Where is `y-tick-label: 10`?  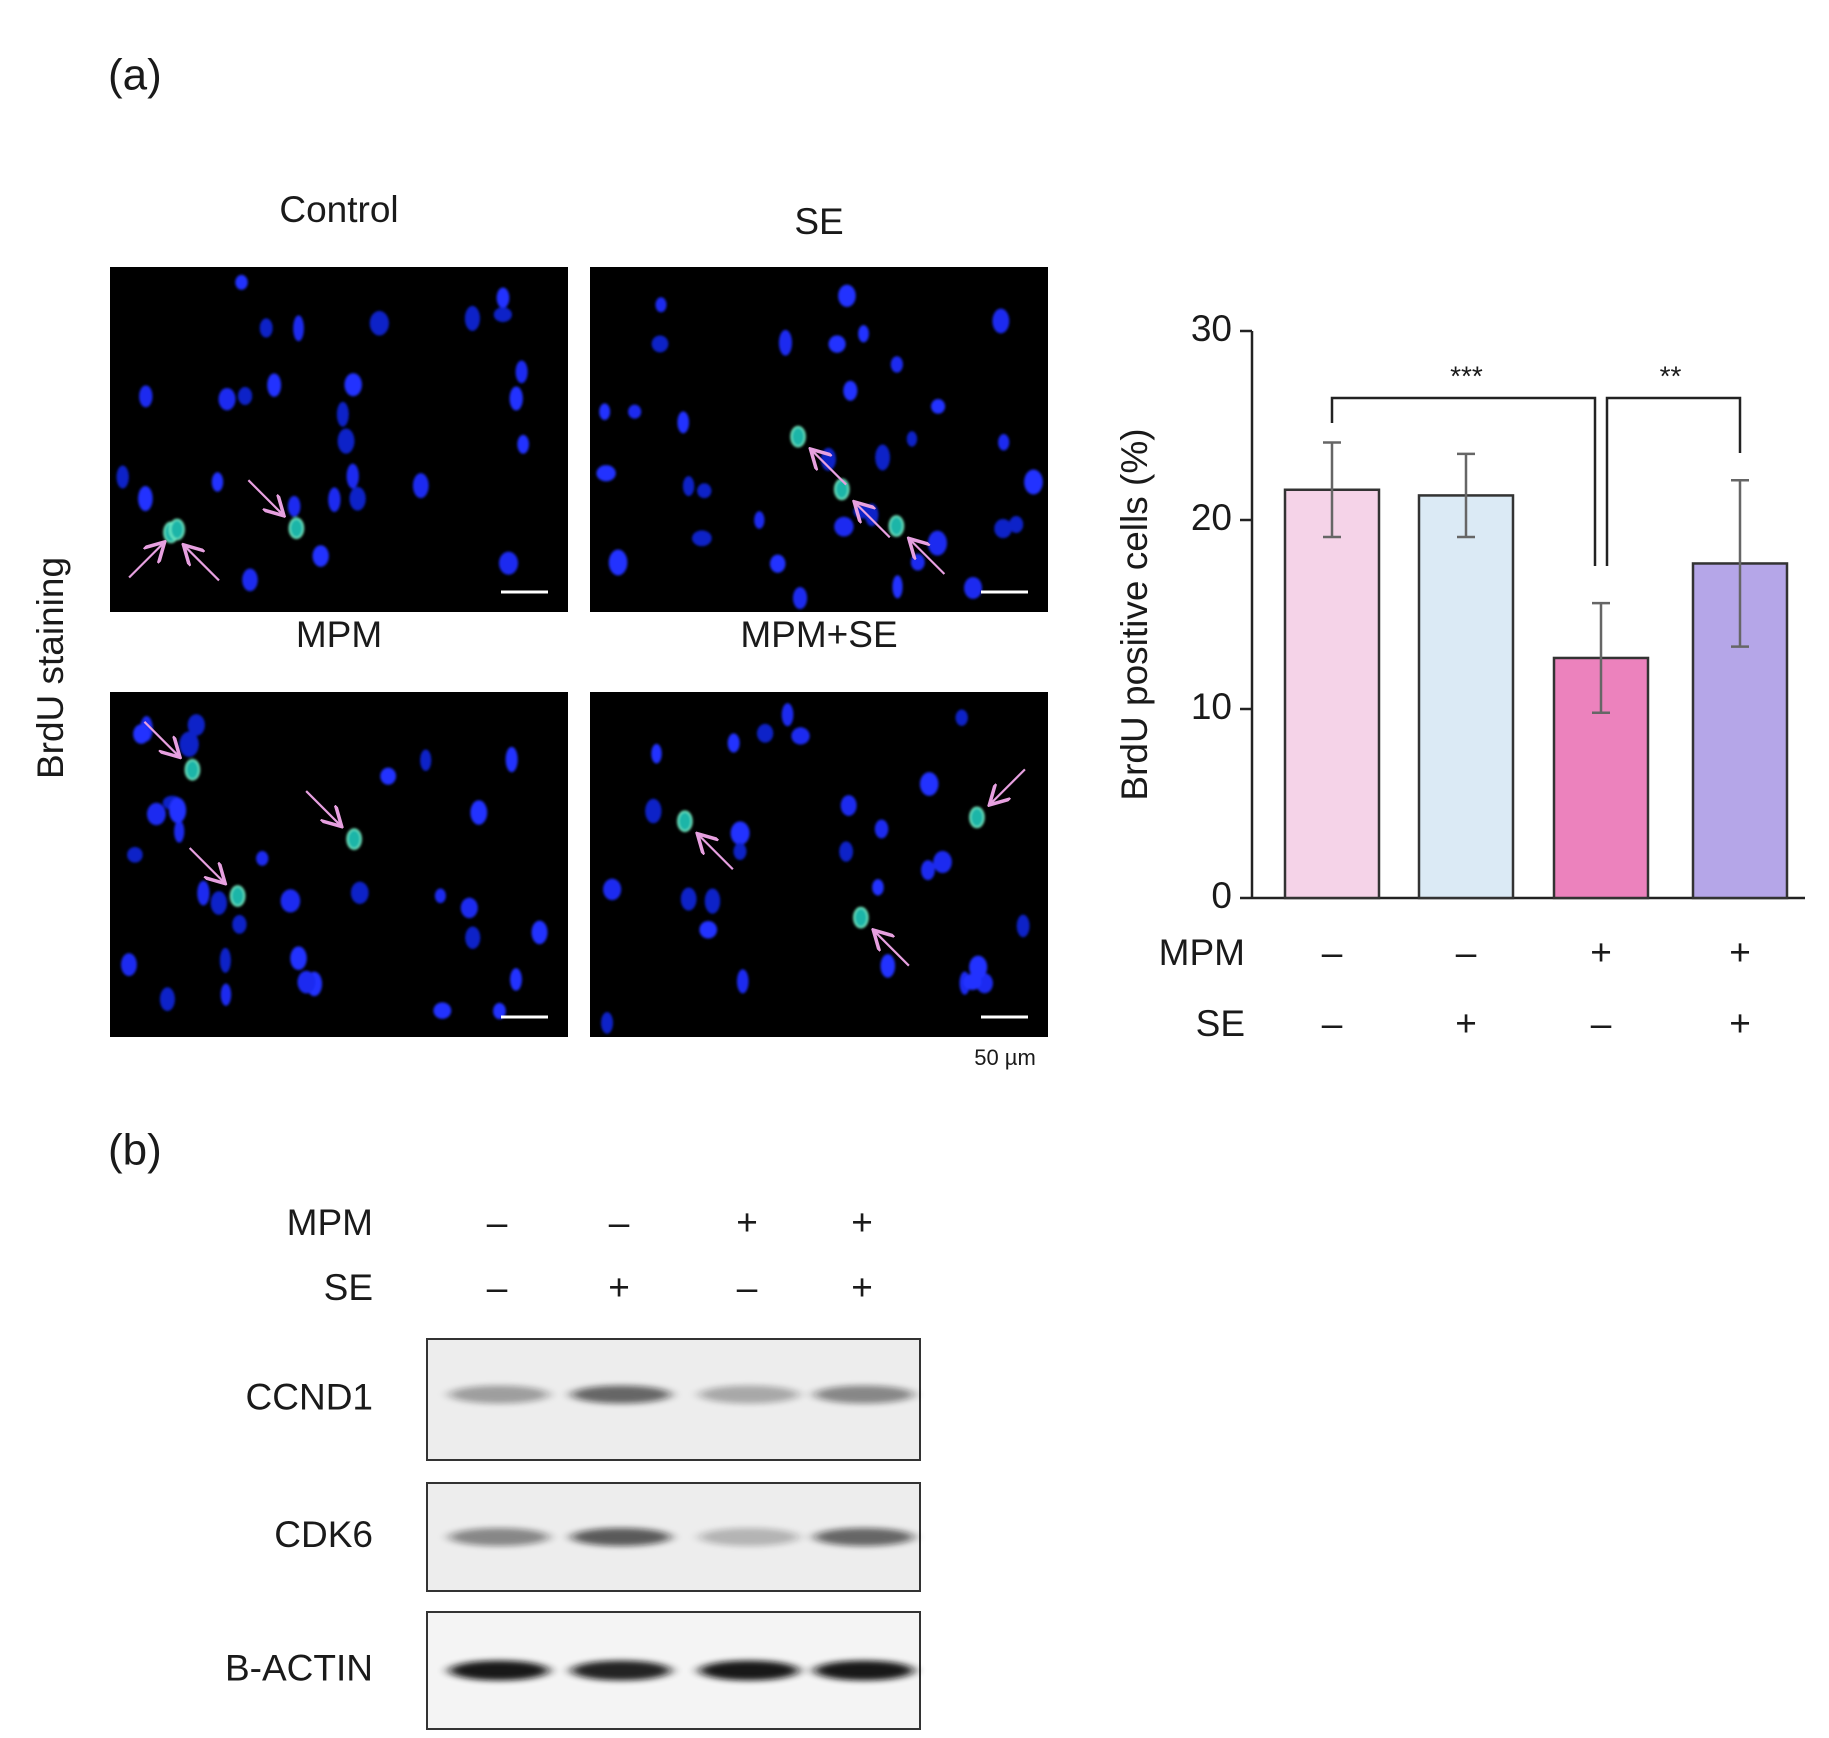
y-tick-label: 10 is located at coordinates (1211, 706).